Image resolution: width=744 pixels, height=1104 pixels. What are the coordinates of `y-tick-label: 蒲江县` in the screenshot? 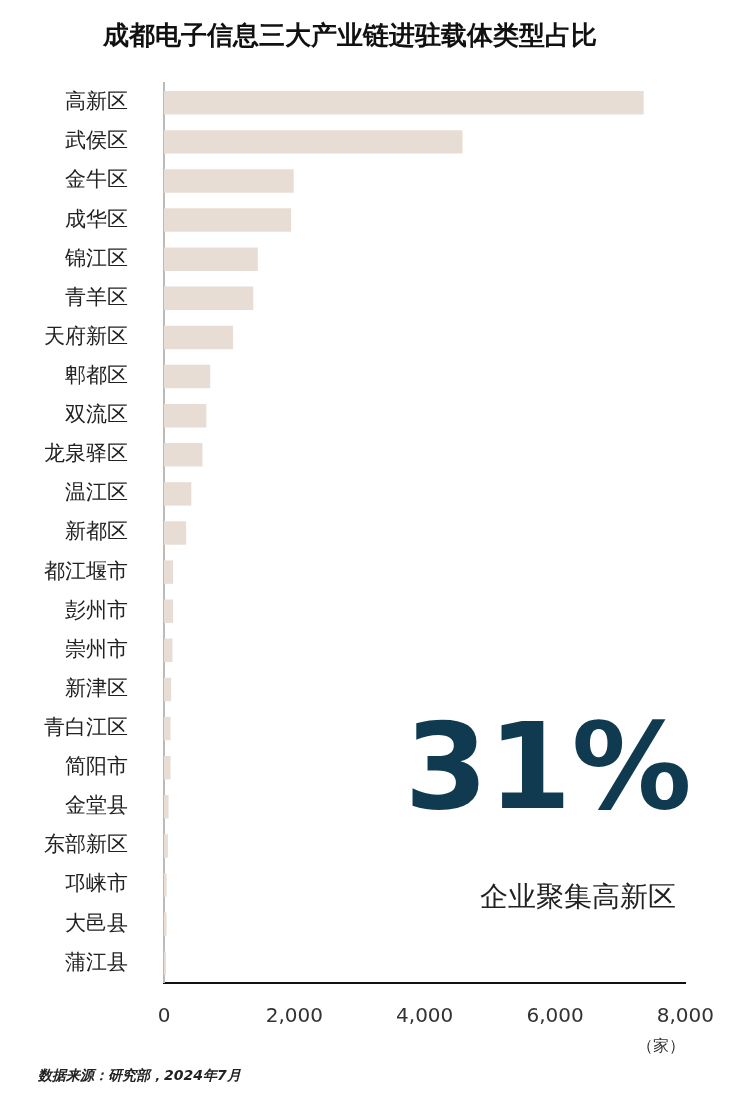 It's located at (96, 961).